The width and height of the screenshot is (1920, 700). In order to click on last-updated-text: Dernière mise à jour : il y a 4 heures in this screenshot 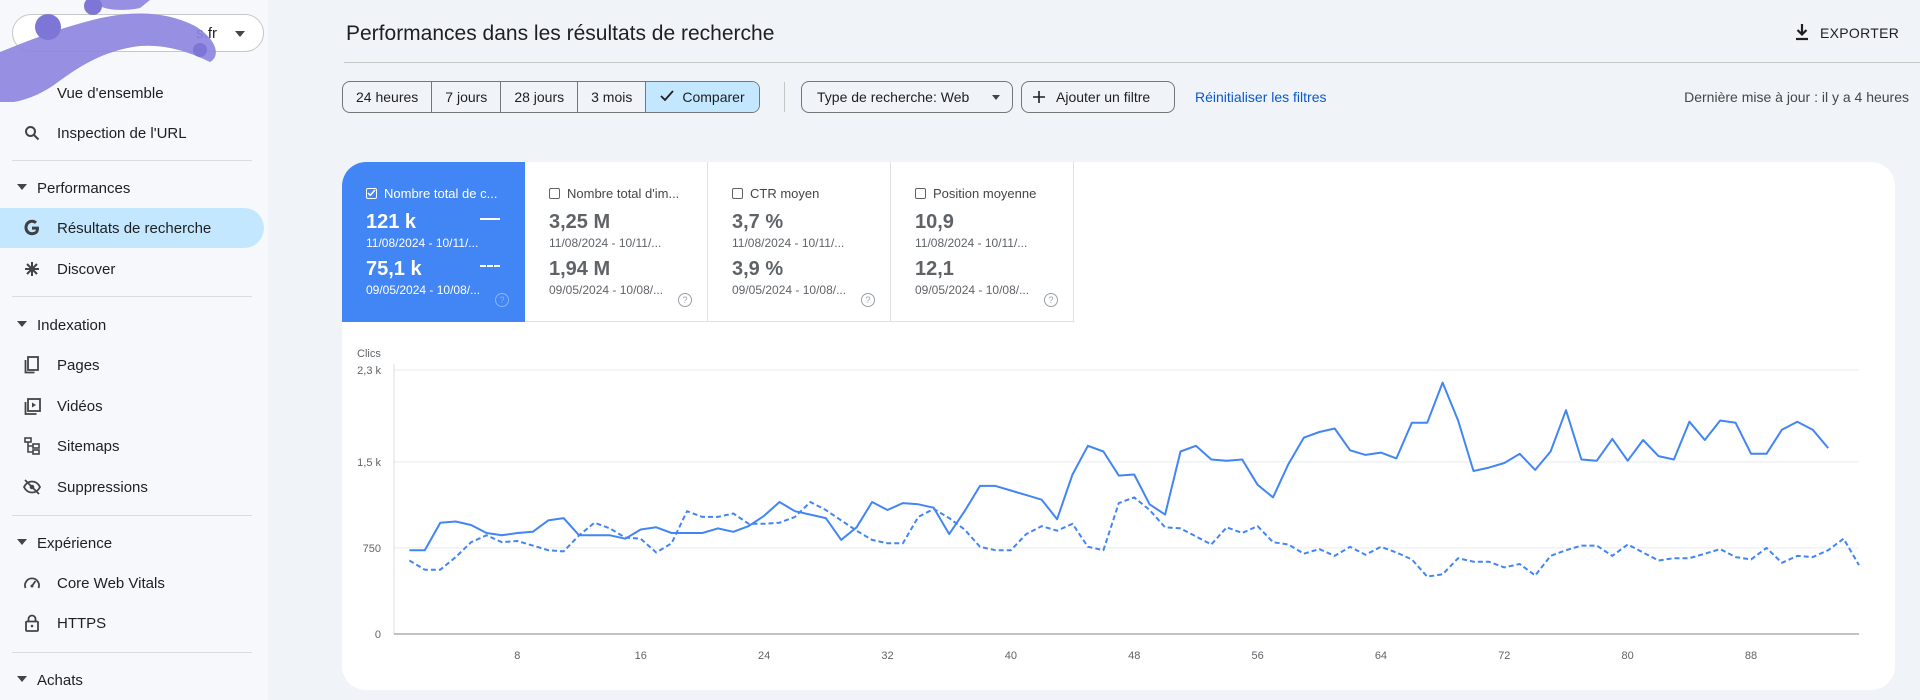, I will do `click(1796, 97)`.